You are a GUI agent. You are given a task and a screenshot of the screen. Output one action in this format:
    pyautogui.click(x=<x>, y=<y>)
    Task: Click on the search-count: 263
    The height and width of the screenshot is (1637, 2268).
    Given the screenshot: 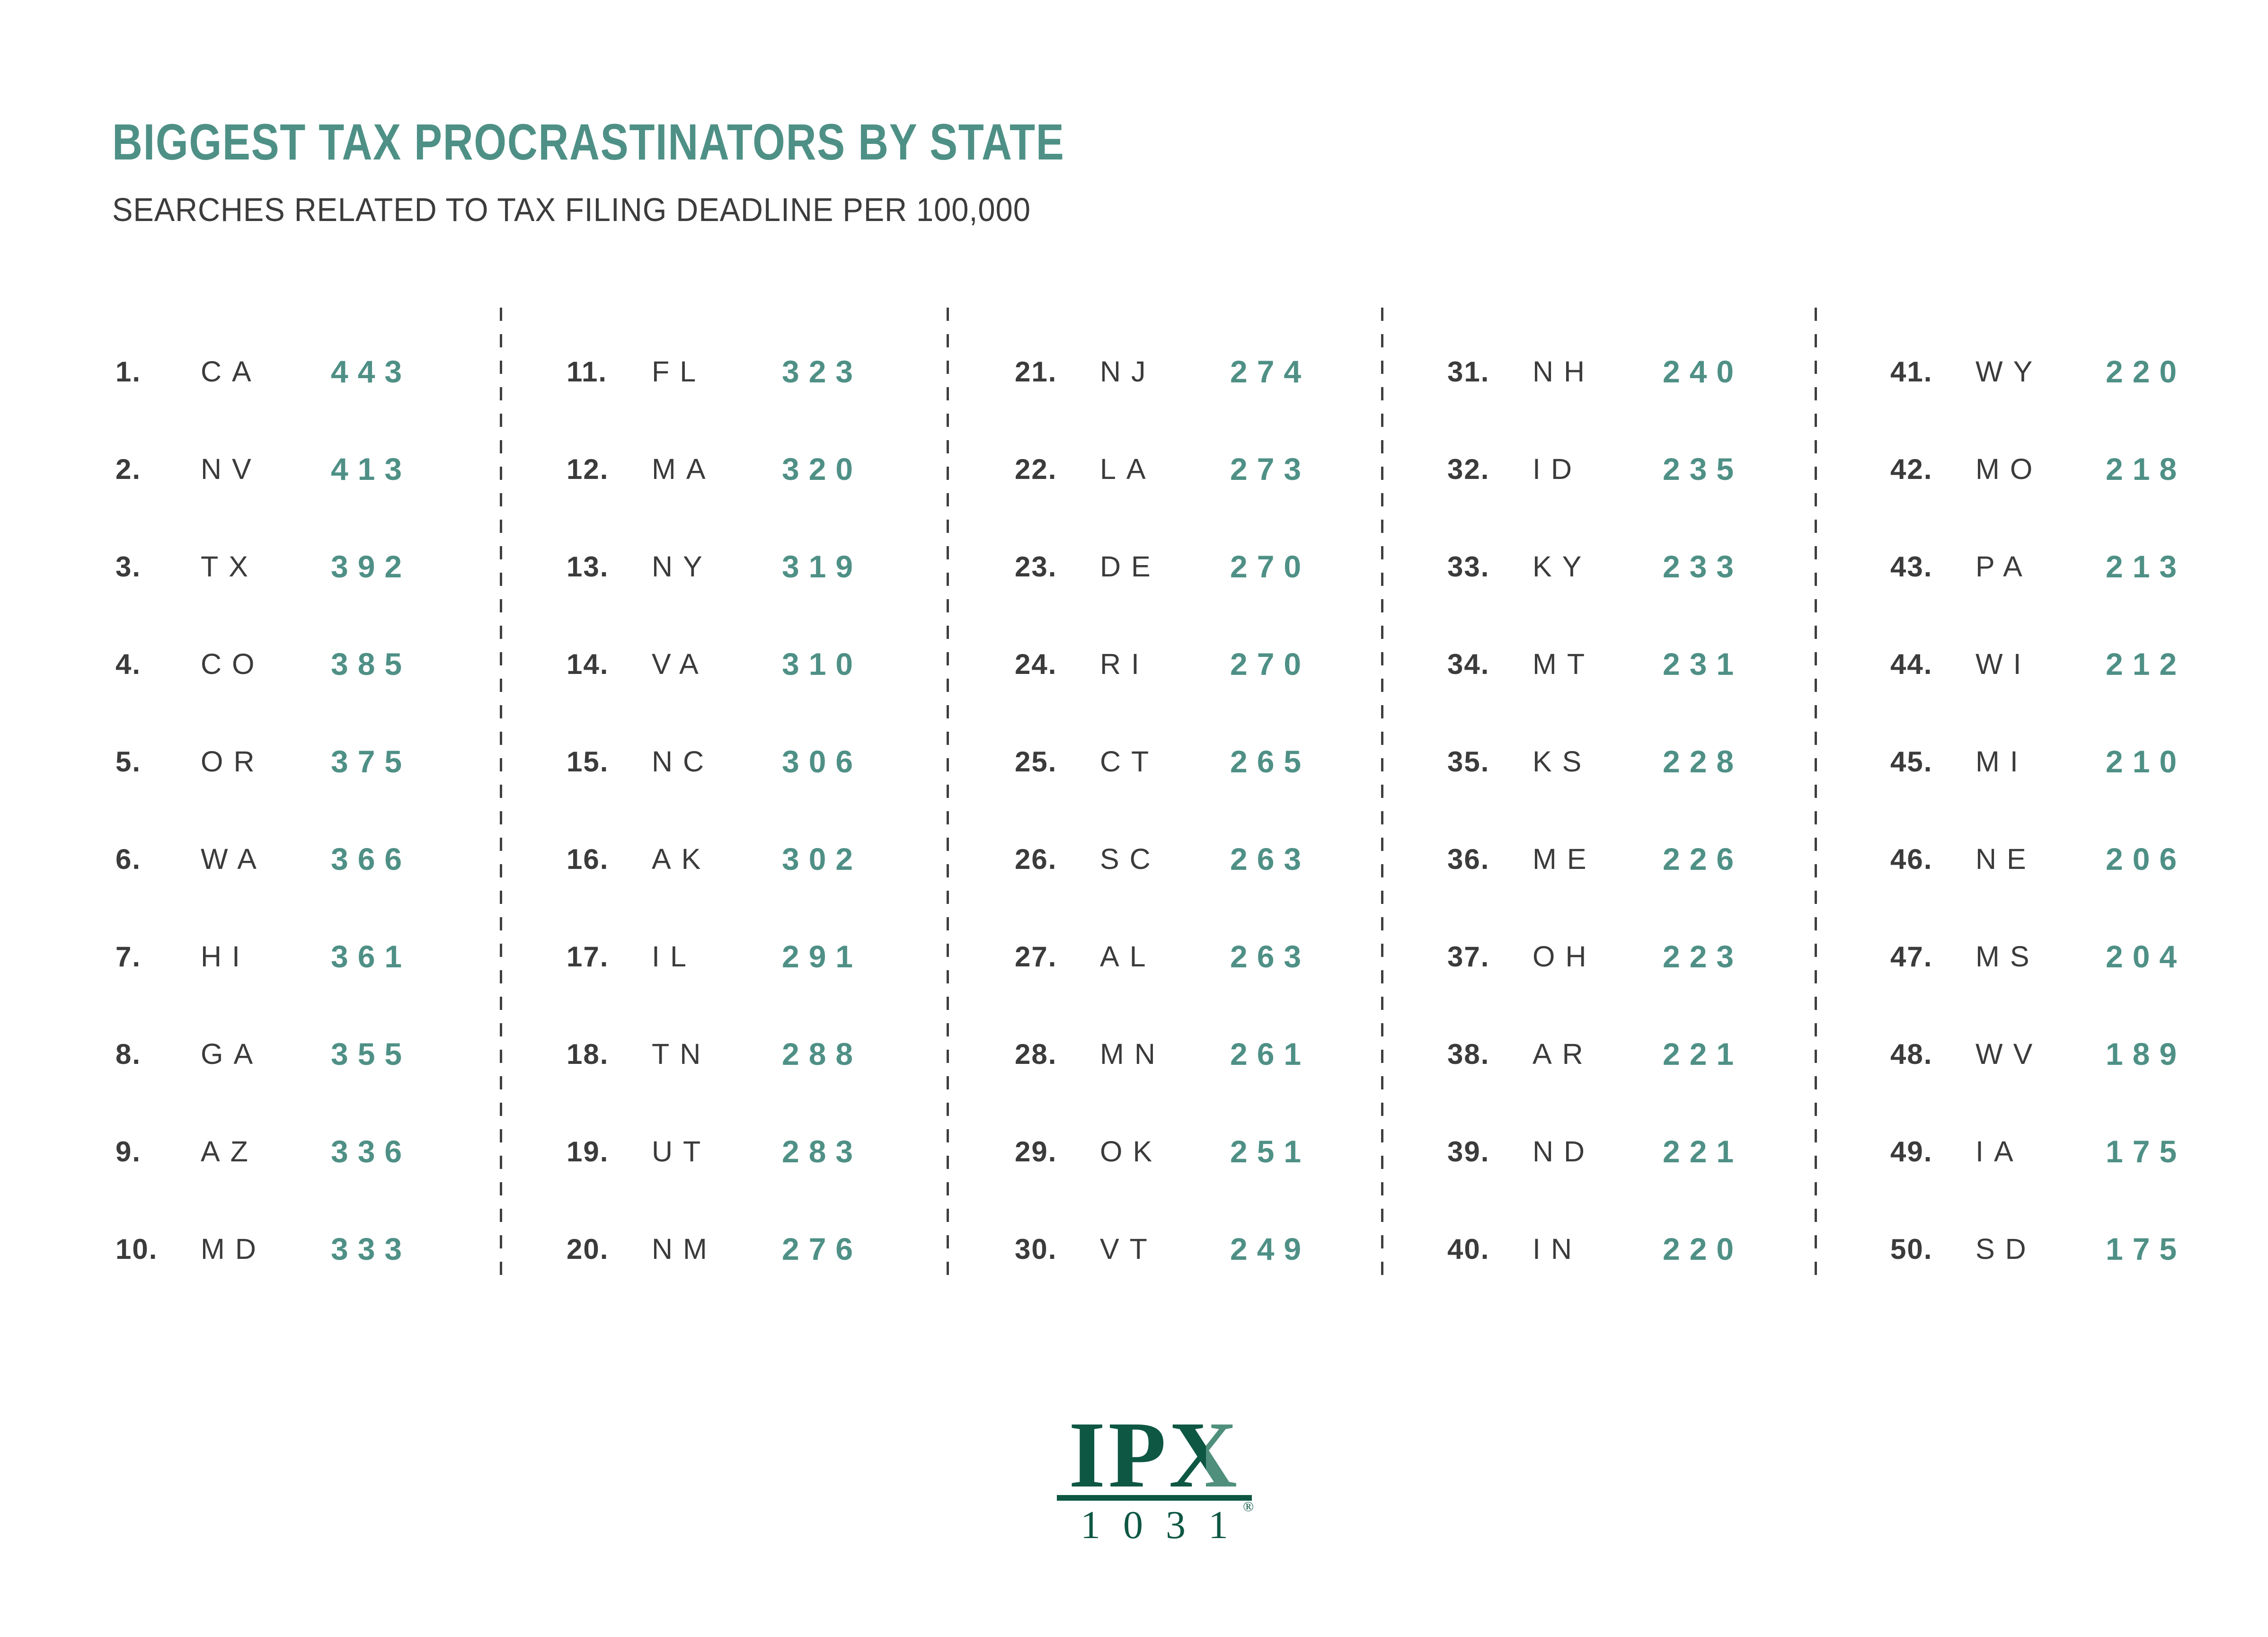 What is the action you would take?
    pyautogui.click(x=1270, y=956)
    